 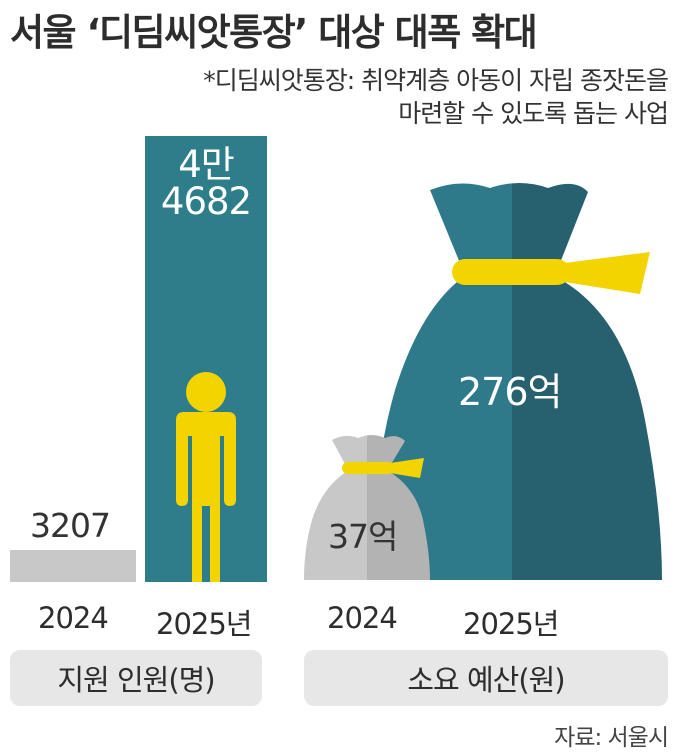 What do you see at coordinates (533, 113) in the screenshot?
I see `subtitle-line-2: 마련할 수 있도록 돕는 사업` at bounding box center [533, 113].